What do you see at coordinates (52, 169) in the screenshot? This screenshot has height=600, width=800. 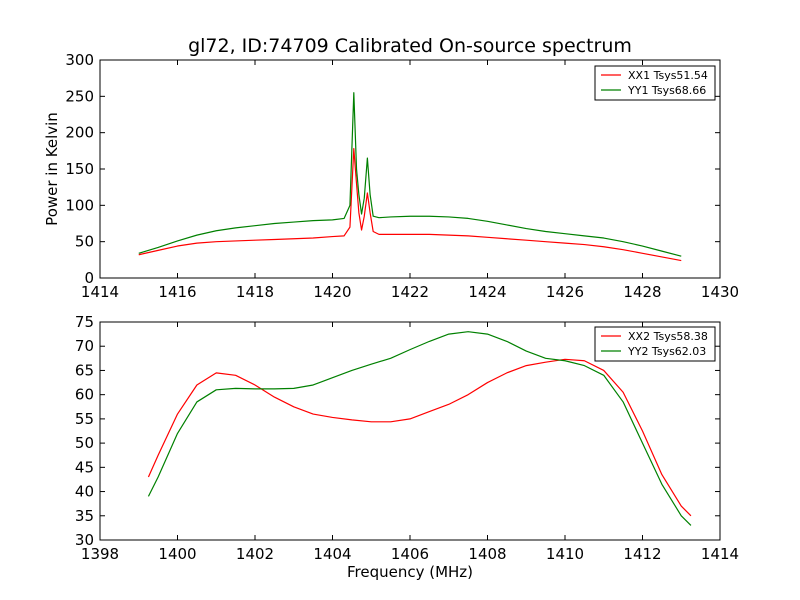 I see `y-axis-label: Power in Kelvin` at bounding box center [52, 169].